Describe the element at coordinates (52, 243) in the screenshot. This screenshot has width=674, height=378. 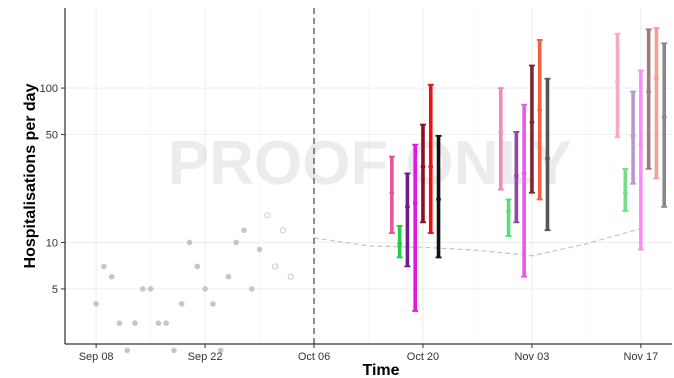
I see `y-tick-label: 10` at that location.